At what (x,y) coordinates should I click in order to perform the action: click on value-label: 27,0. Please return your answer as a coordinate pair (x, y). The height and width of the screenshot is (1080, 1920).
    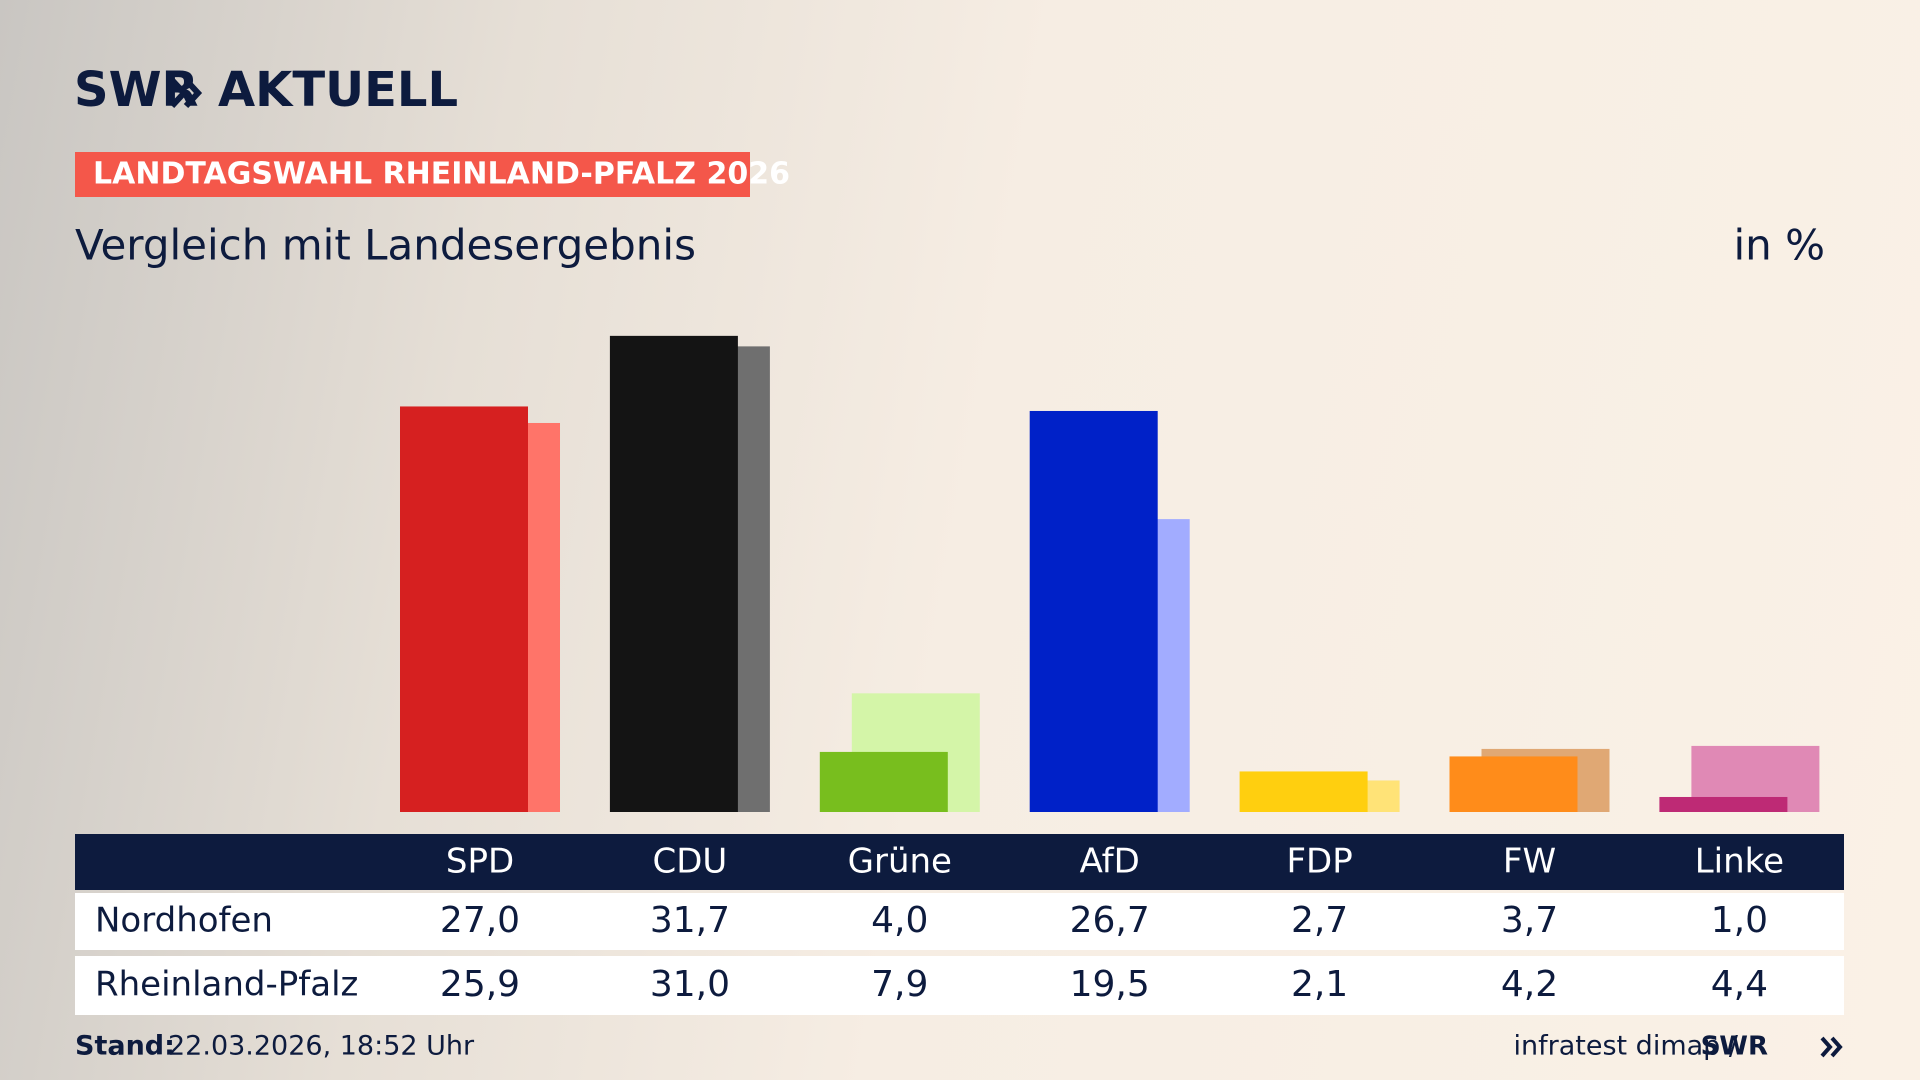
    Looking at the image, I should click on (480, 920).